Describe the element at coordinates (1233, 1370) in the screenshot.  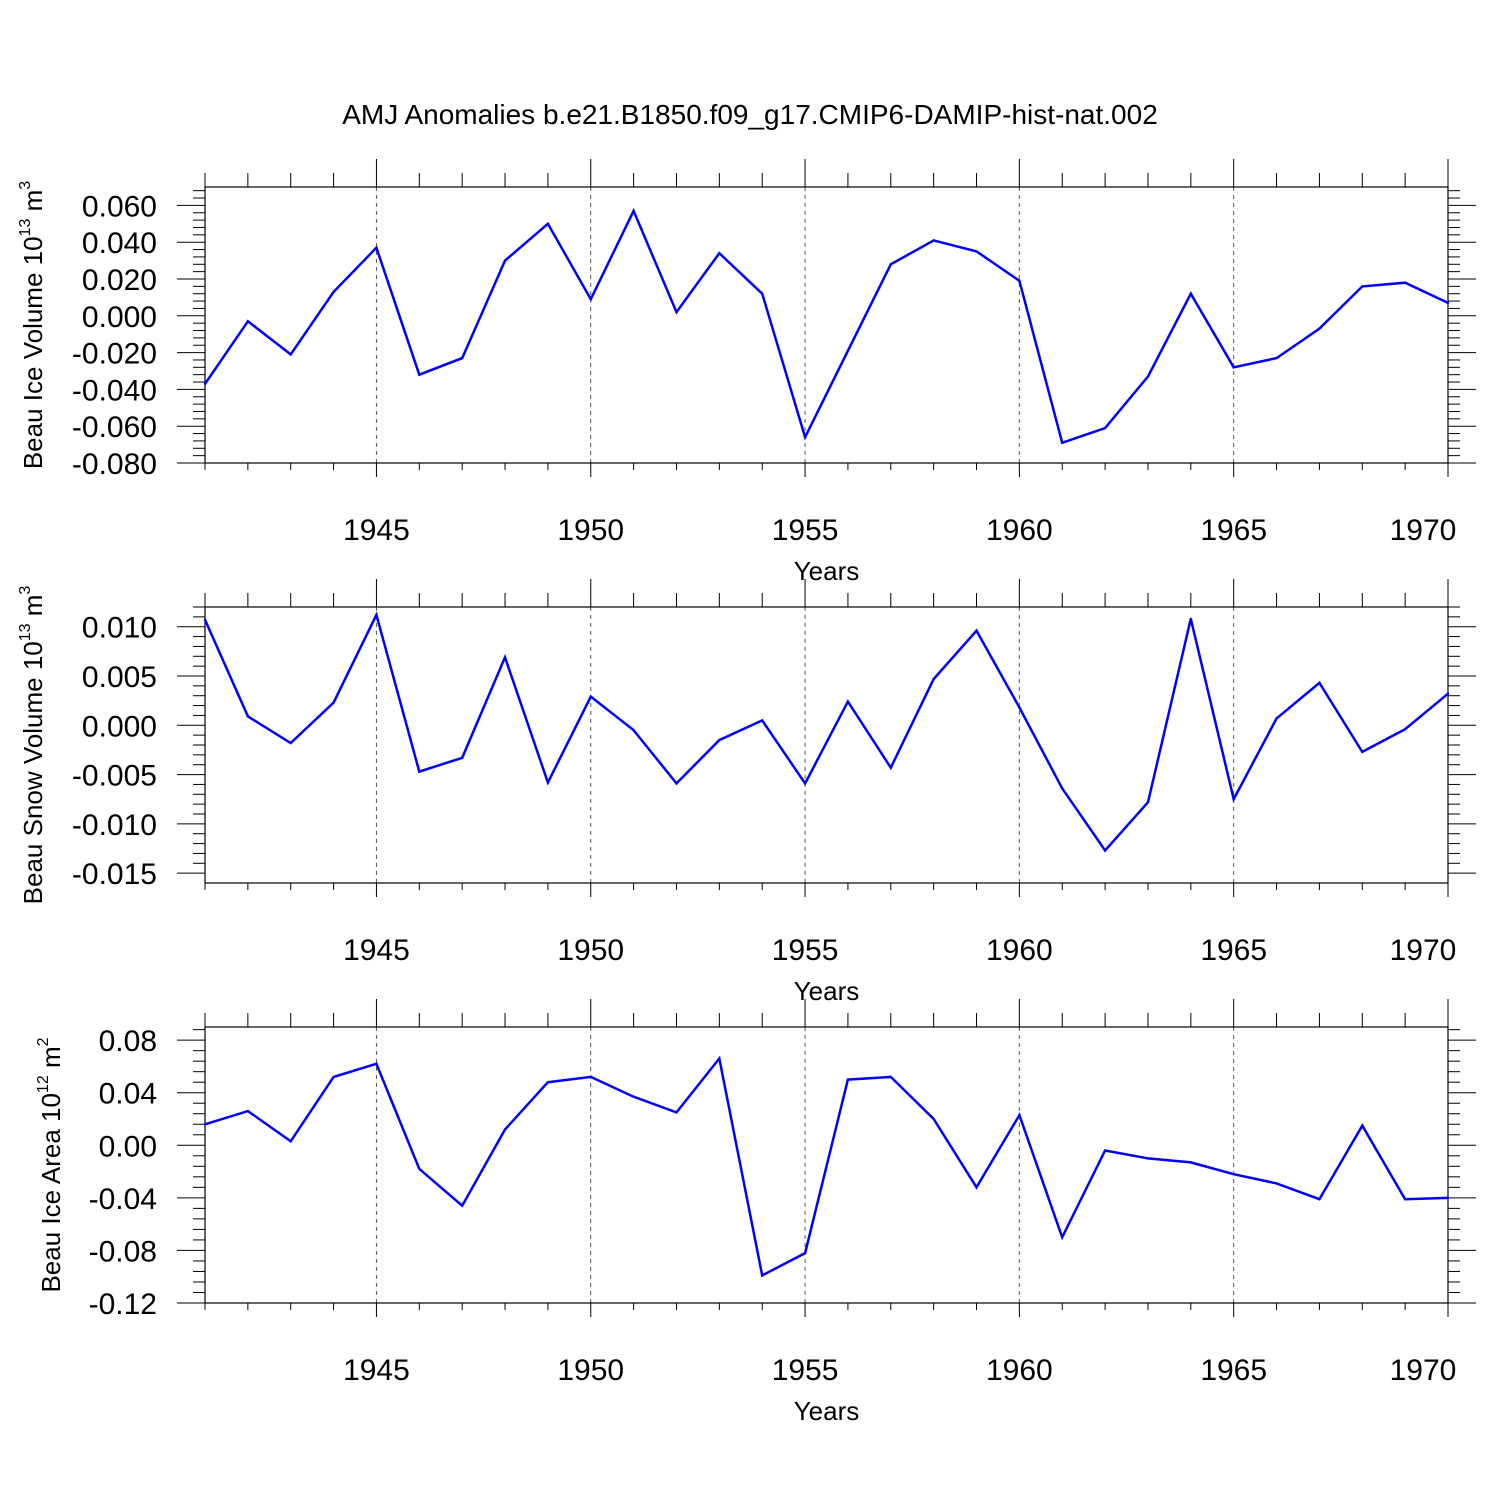
I see `x-tick-label: 1965` at that location.